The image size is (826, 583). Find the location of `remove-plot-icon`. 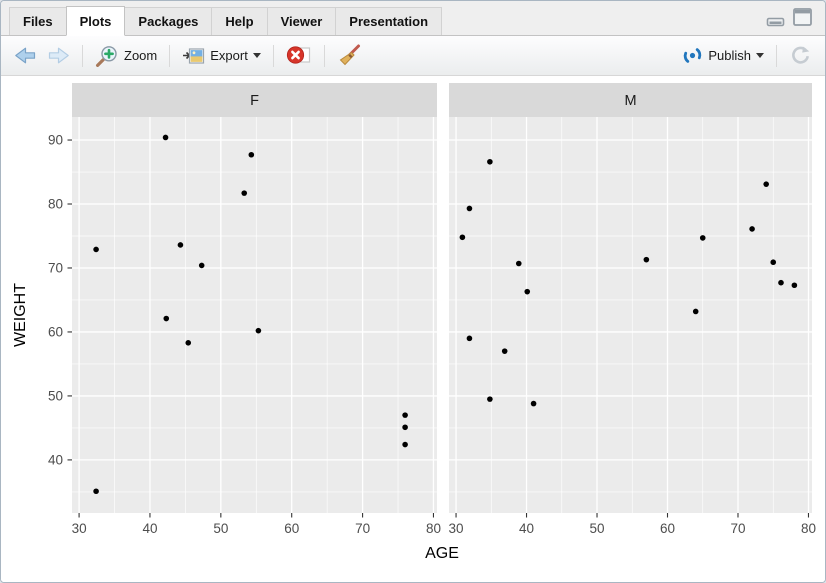

remove-plot-icon is located at coordinates (298, 55).